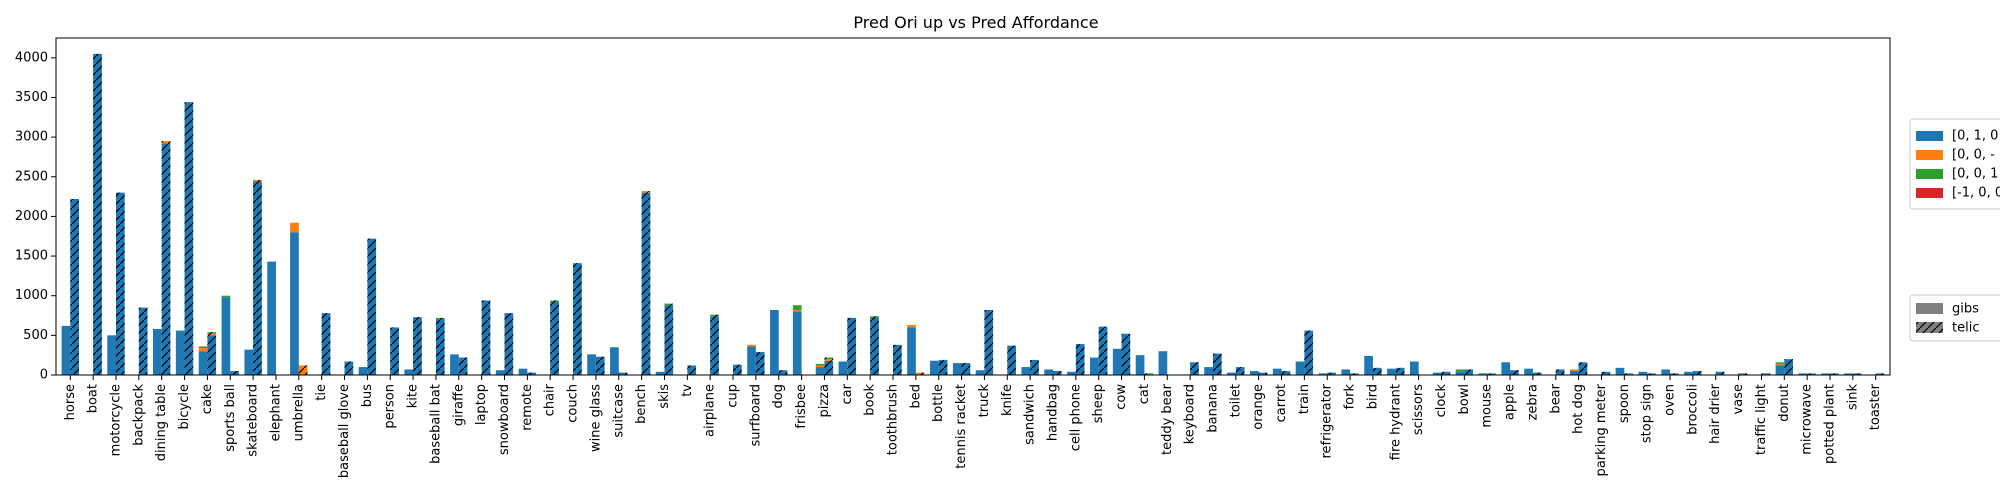  Describe the element at coordinates (1304, 399) in the screenshot. I see `x-tick-label: train` at that location.